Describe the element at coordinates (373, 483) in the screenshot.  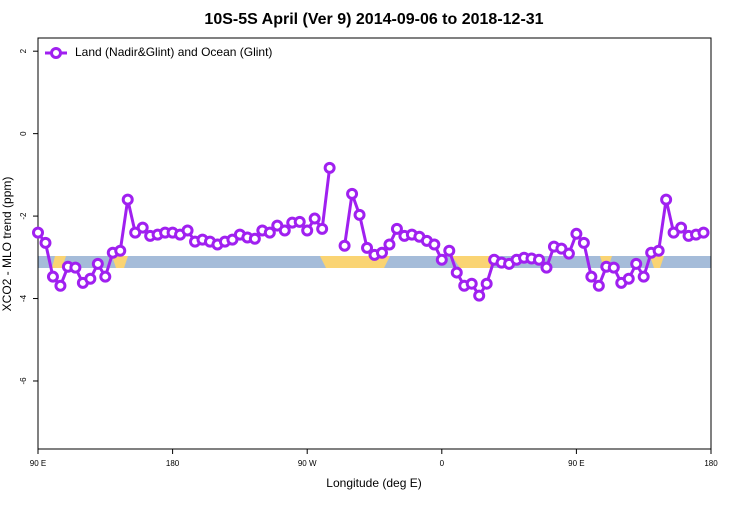
I see `x-axis-label: Longitude (deg E)` at that location.